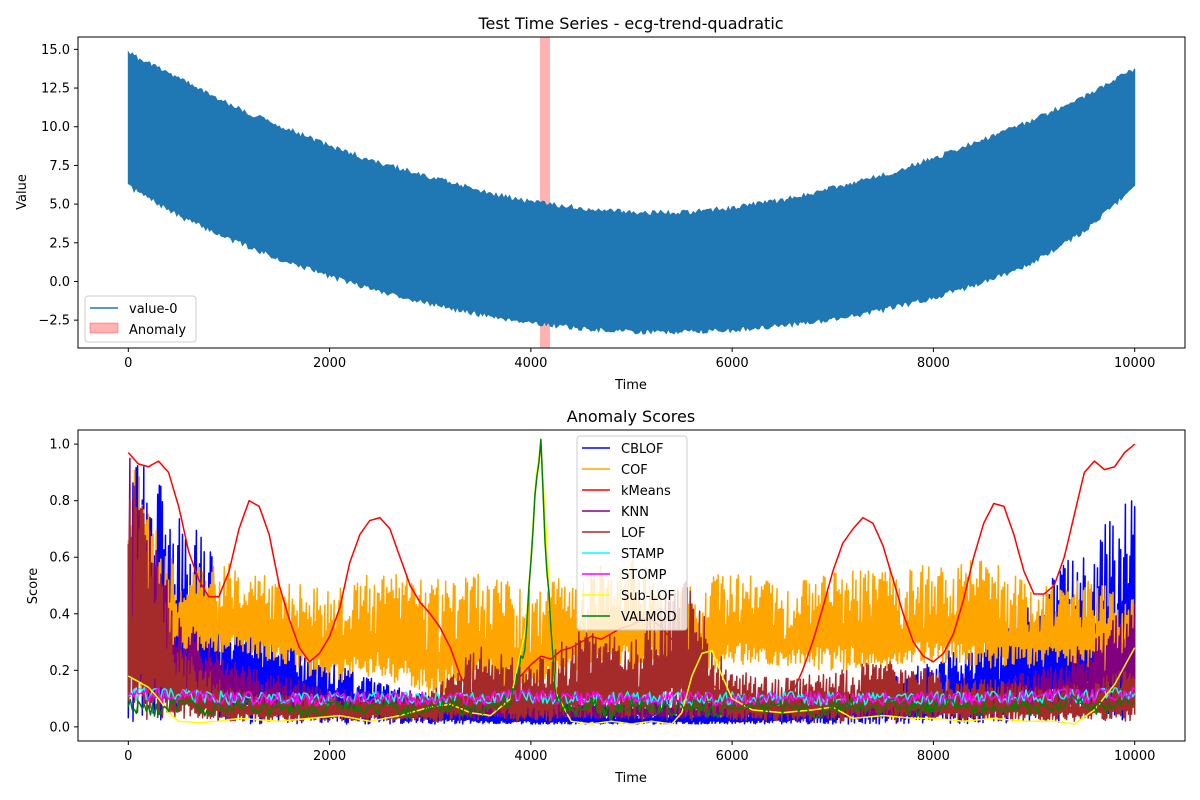 Image resolution: width=1200 pixels, height=800 pixels. Describe the element at coordinates (33, 586) in the screenshot. I see `anomaly-scores-y-axis-label: Score` at that location.